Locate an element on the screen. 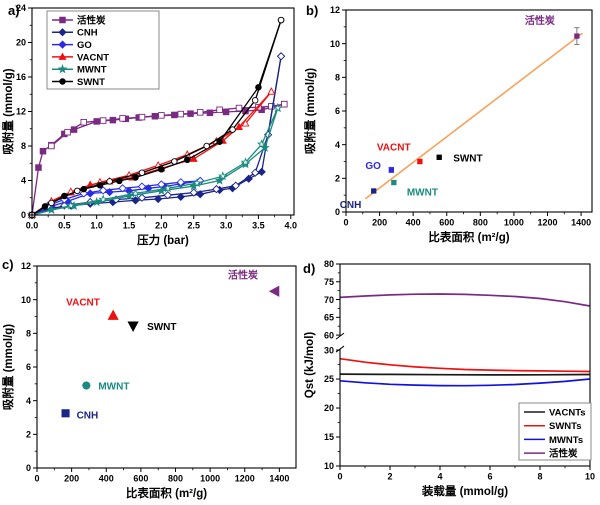  svg-text: 0.0 is located at coordinates (32, 226).